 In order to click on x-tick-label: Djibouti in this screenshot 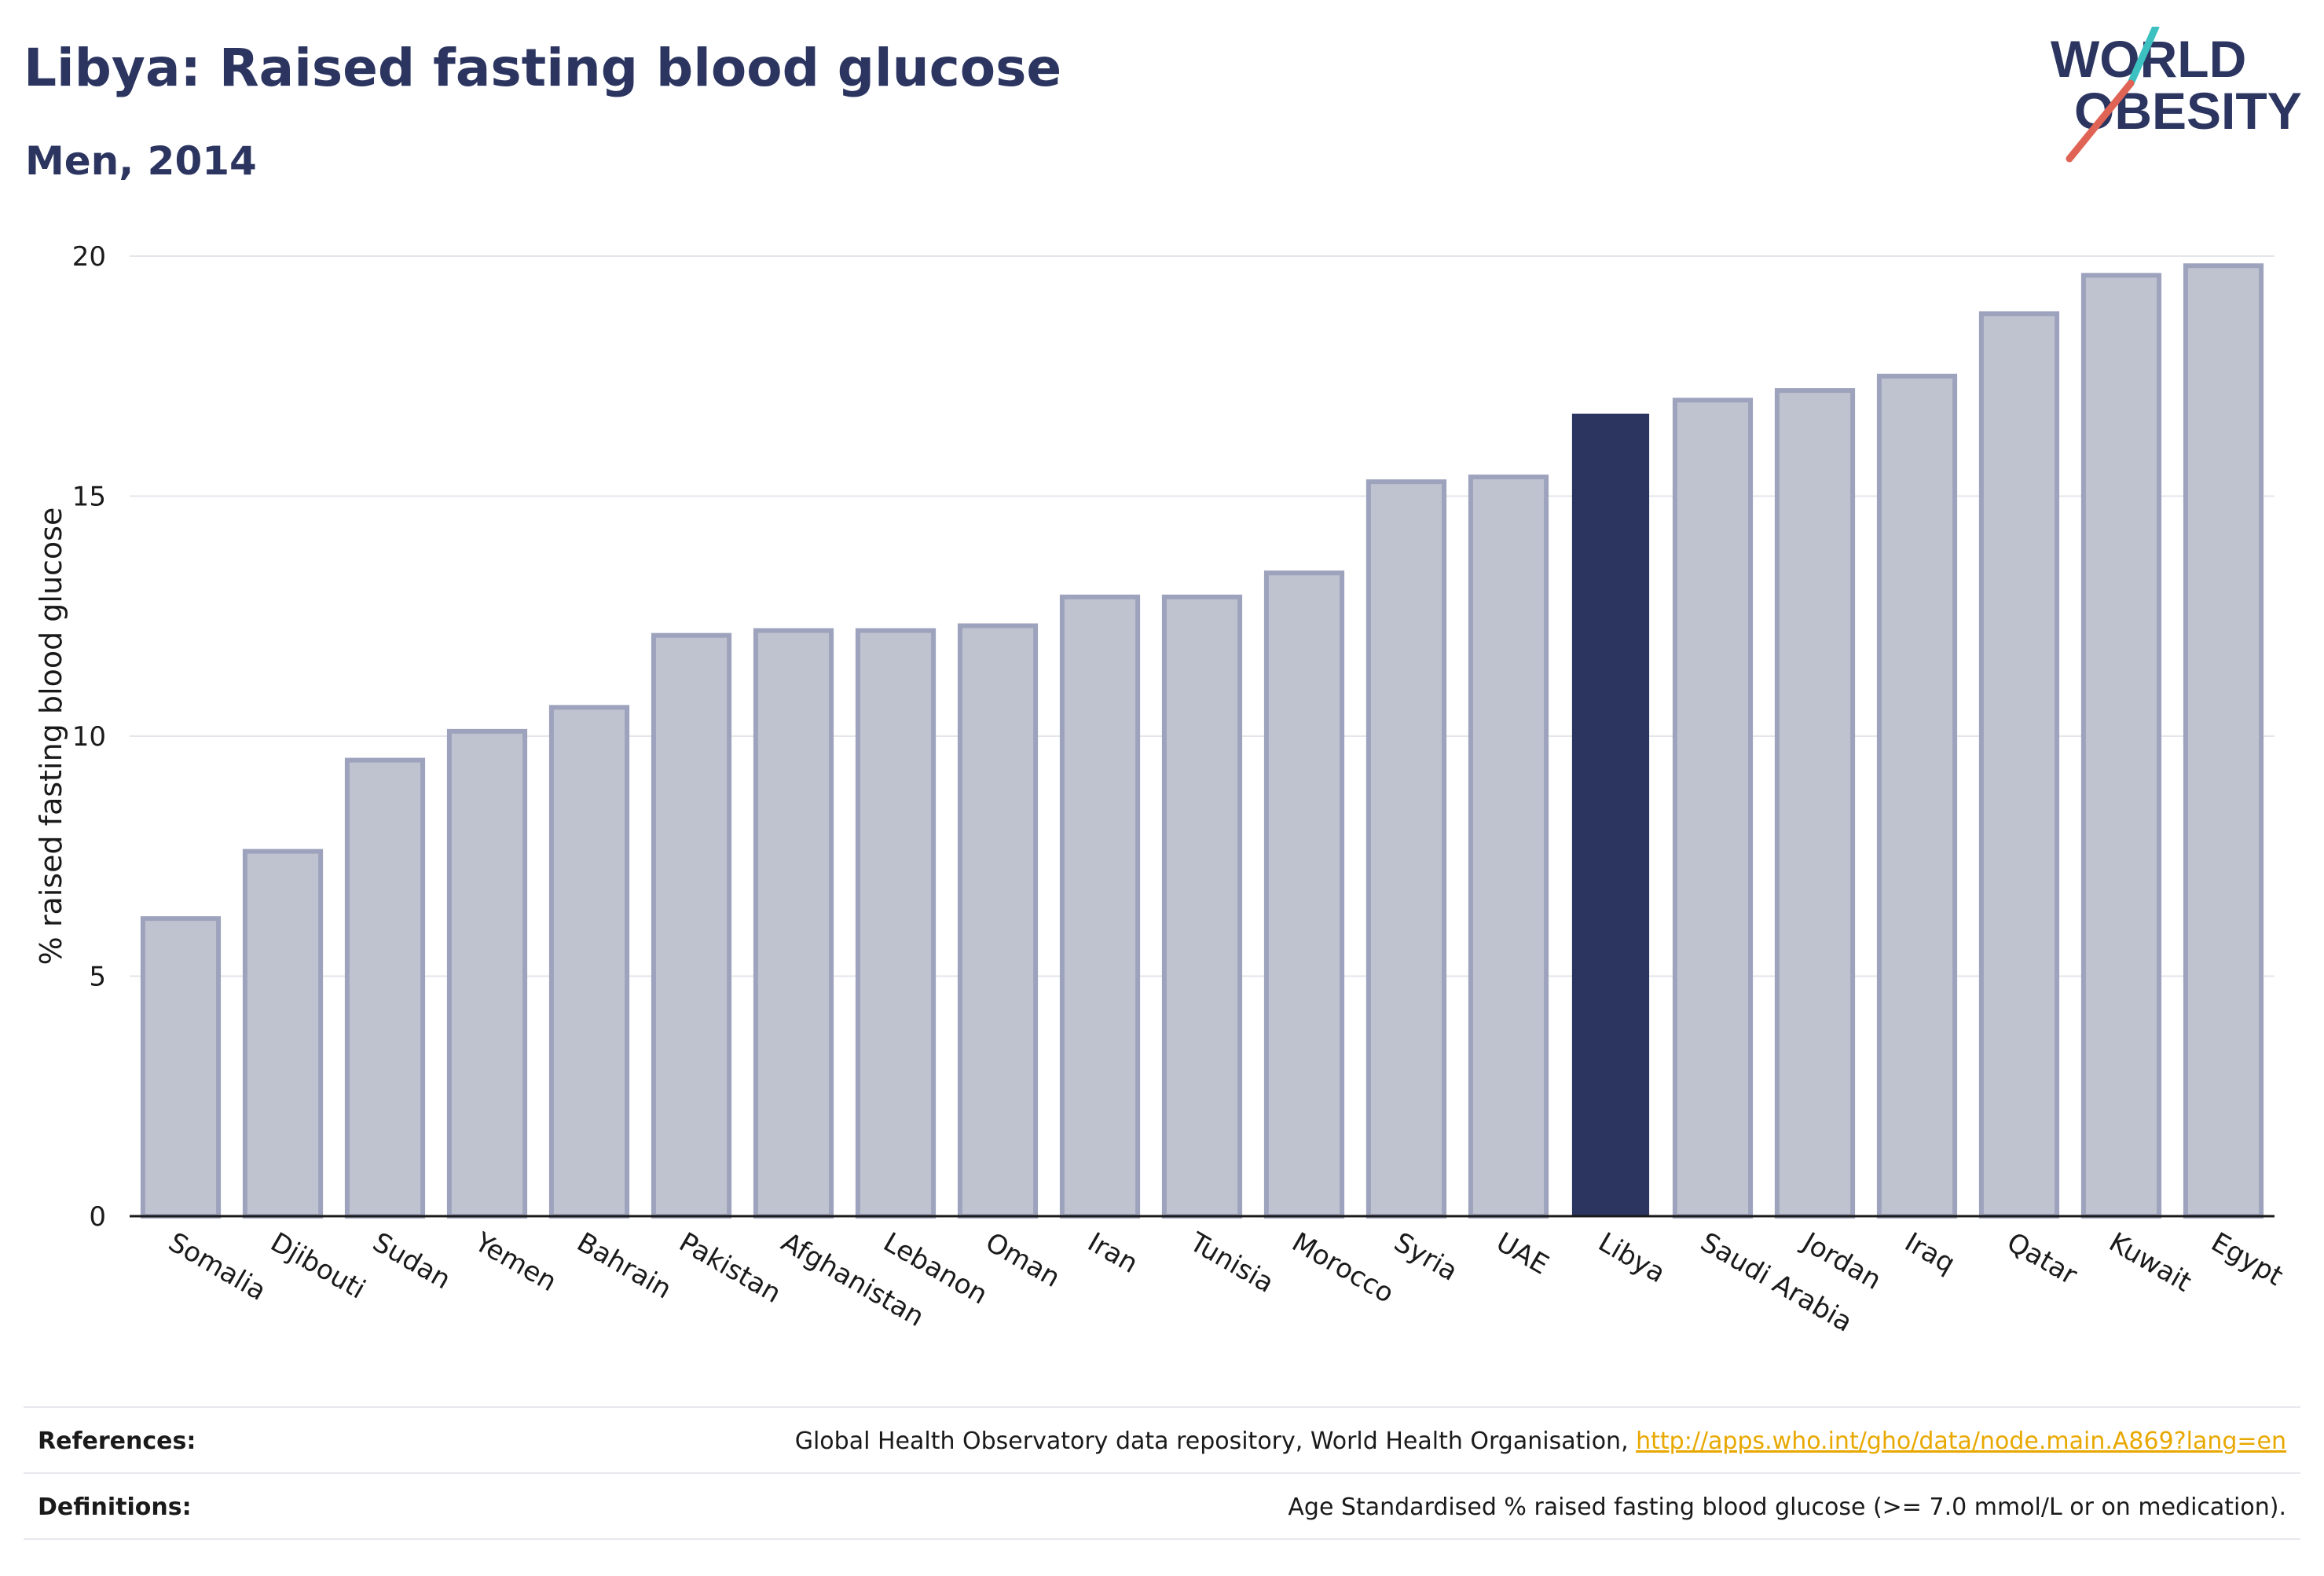, I will do `click(318, 1266)`.